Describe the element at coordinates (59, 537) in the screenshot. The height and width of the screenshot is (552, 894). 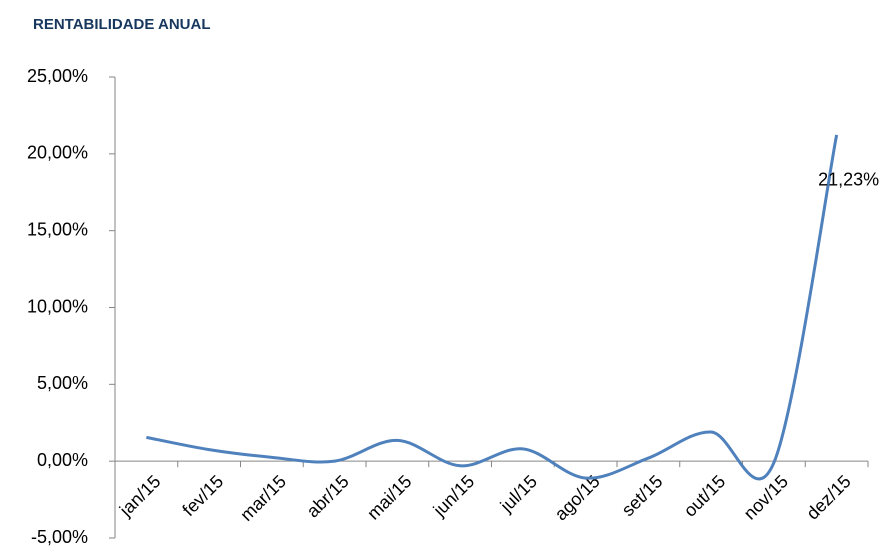
I see `y-tick-label: -5,00%` at that location.